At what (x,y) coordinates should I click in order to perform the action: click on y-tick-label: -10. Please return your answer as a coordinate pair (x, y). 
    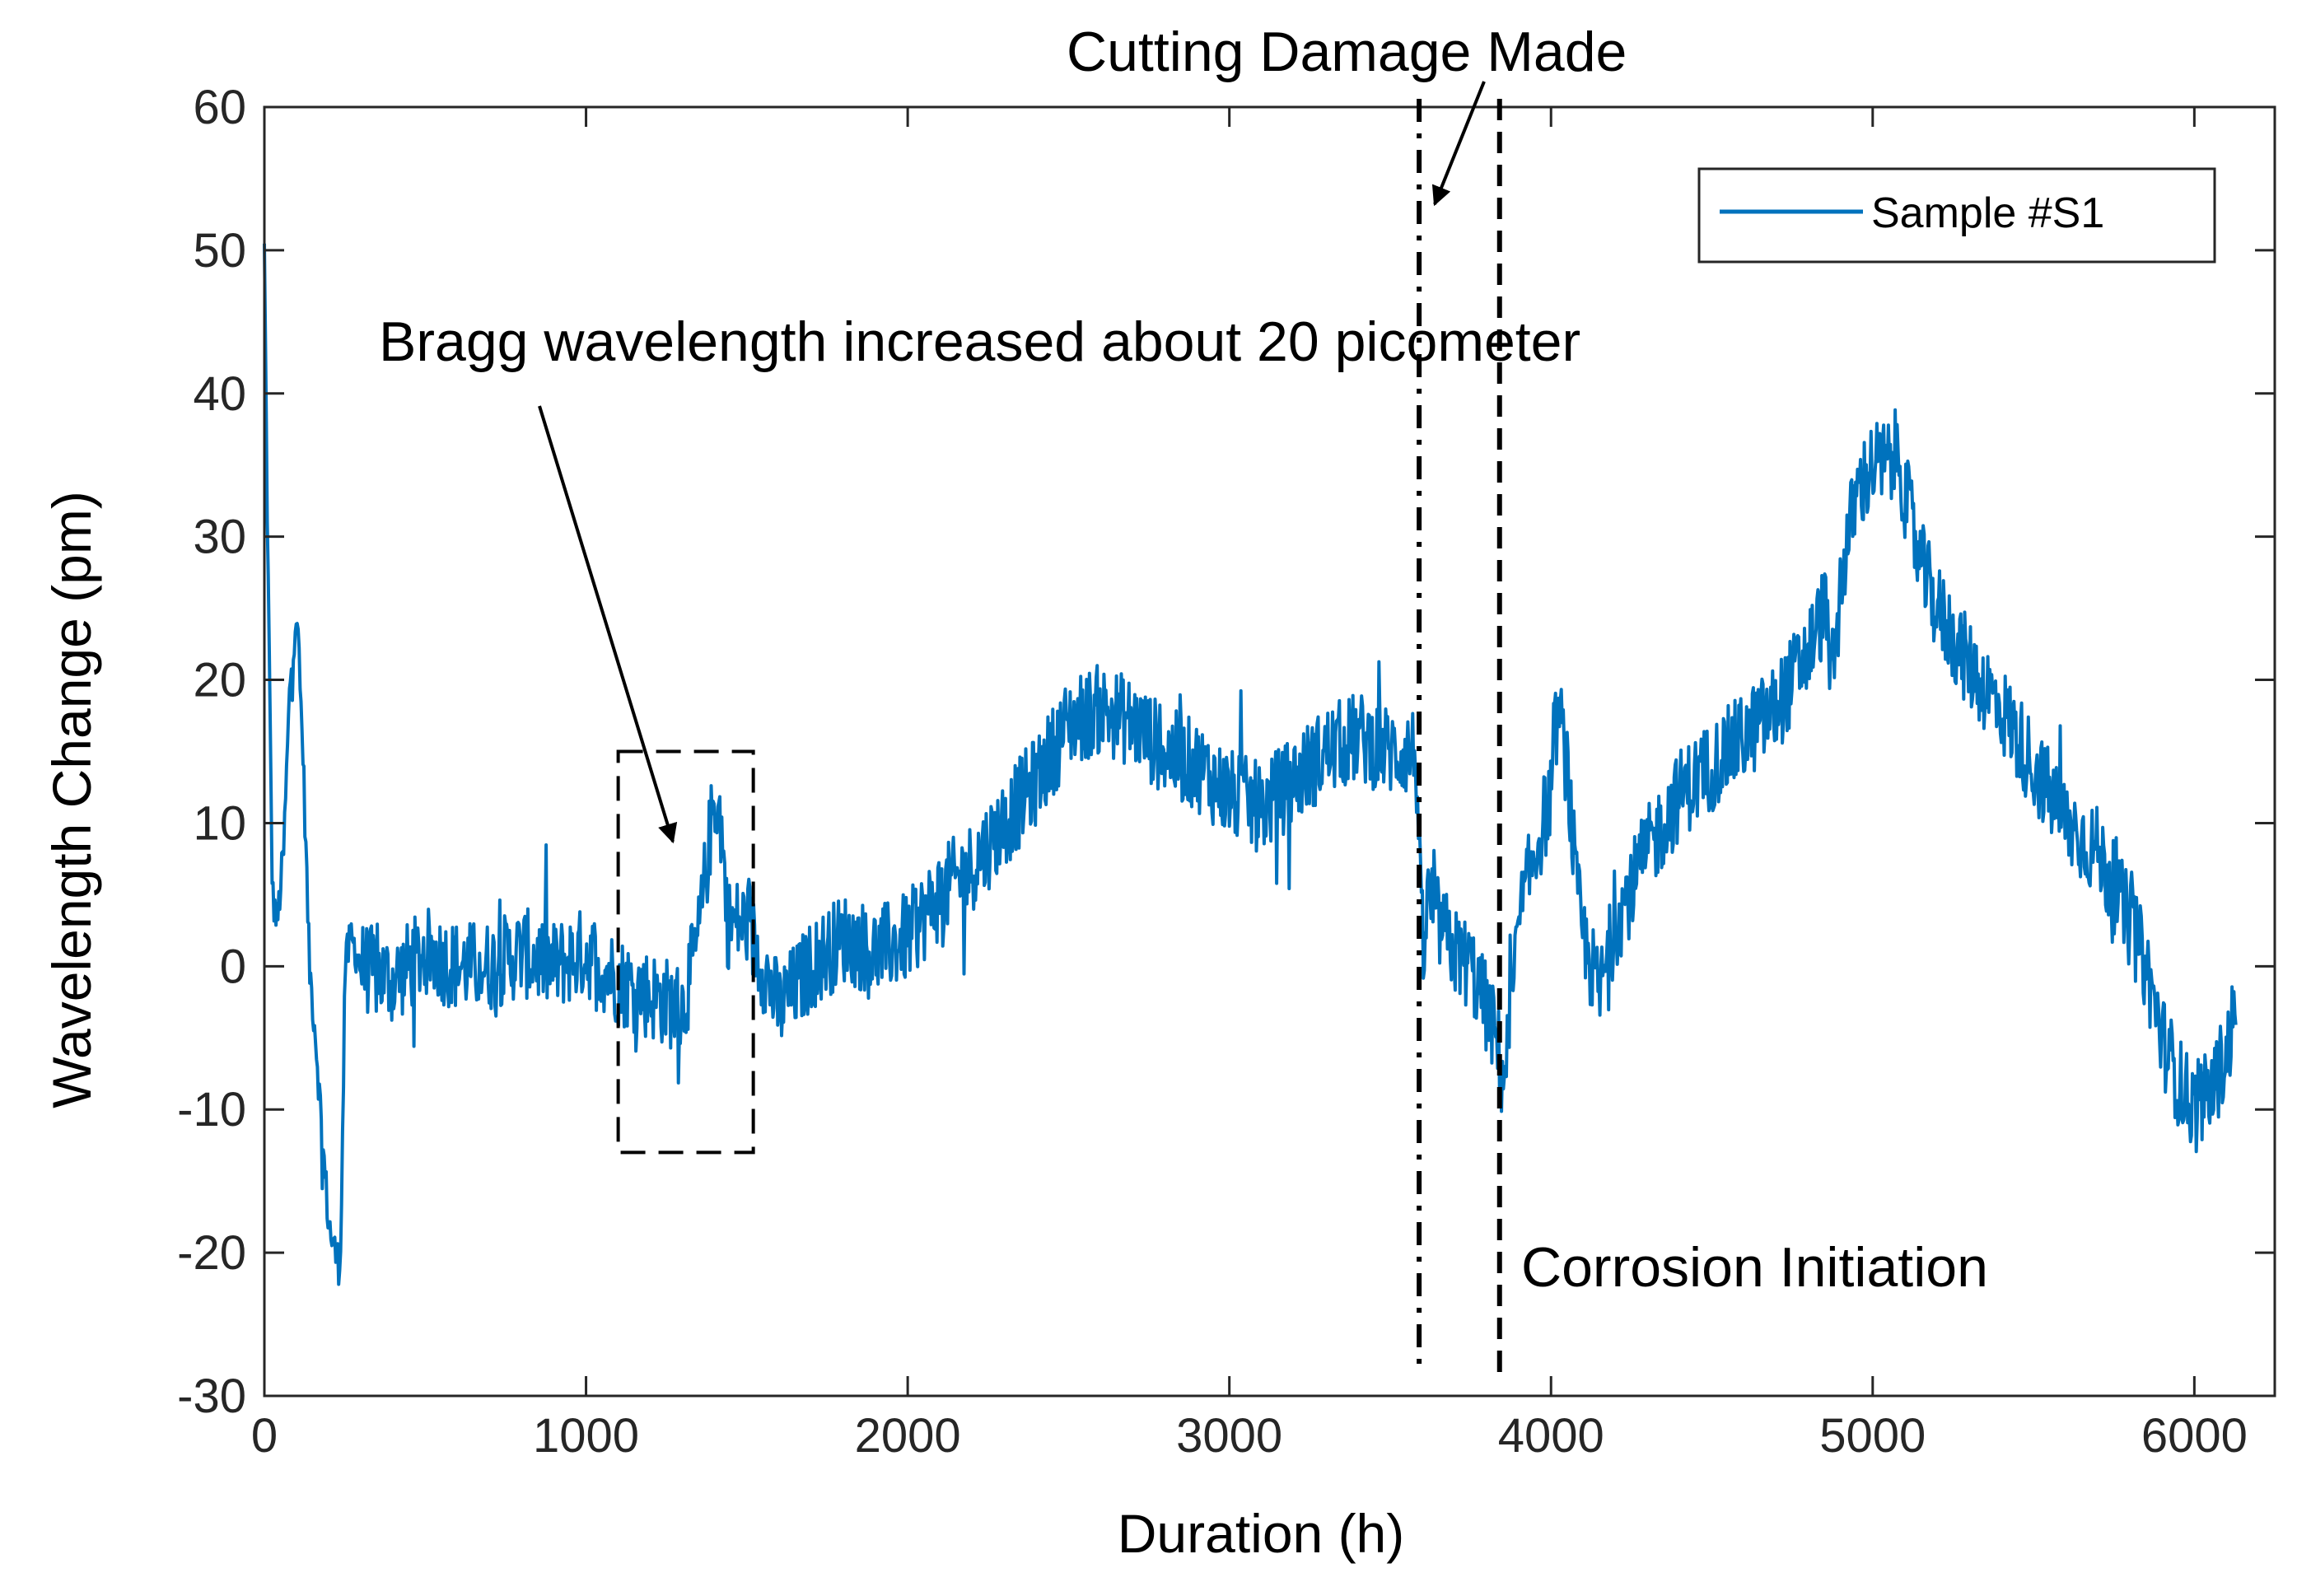
    Looking at the image, I should click on (211, 1109).